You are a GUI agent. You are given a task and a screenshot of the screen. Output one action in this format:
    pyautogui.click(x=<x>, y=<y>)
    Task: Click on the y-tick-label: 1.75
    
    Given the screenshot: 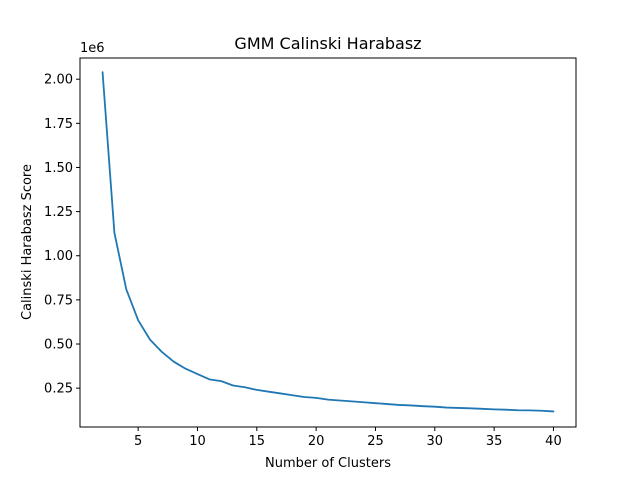 What is the action you would take?
    pyautogui.click(x=58, y=124)
    